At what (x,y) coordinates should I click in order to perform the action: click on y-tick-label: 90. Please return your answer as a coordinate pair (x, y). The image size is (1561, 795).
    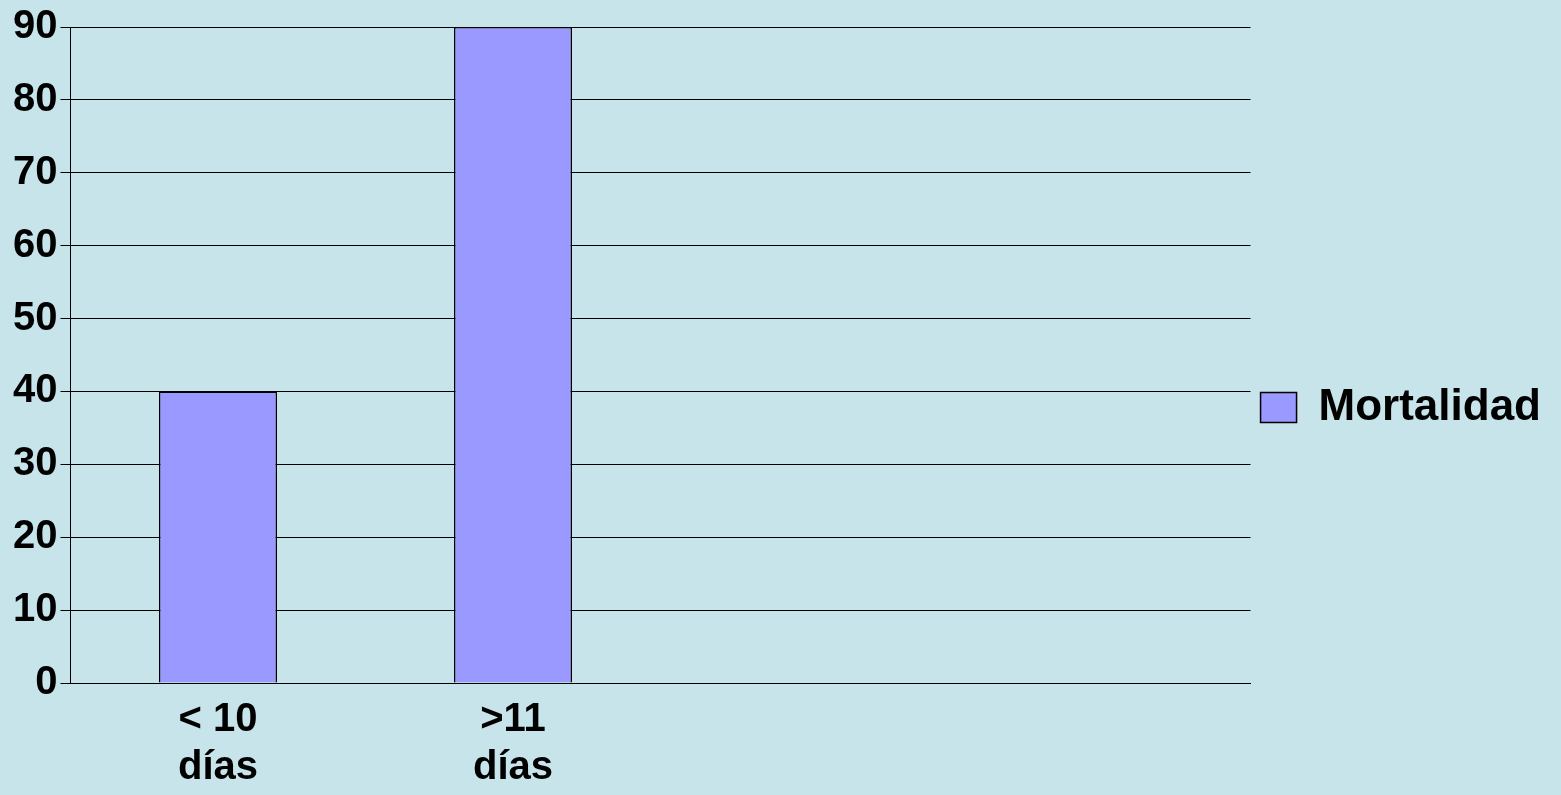
    Looking at the image, I should click on (35, 24).